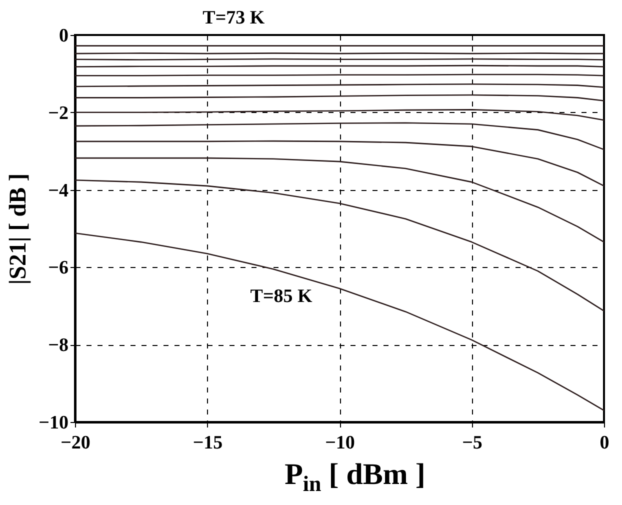 This screenshot has height=505, width=622. I want to click on x-tick-label: 0, so click(605, 443).